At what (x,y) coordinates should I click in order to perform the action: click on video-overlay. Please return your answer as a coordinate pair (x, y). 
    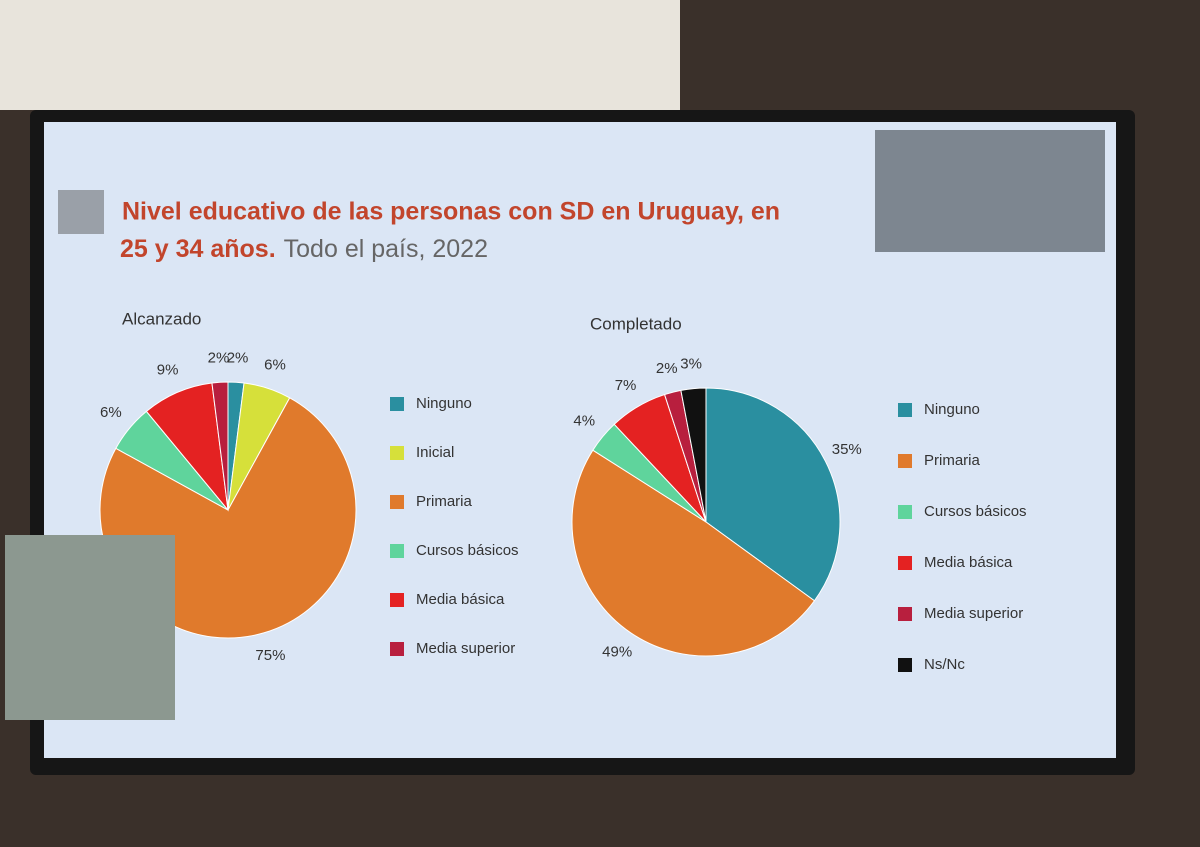
    Looking at the image, I should click on (990, 191).